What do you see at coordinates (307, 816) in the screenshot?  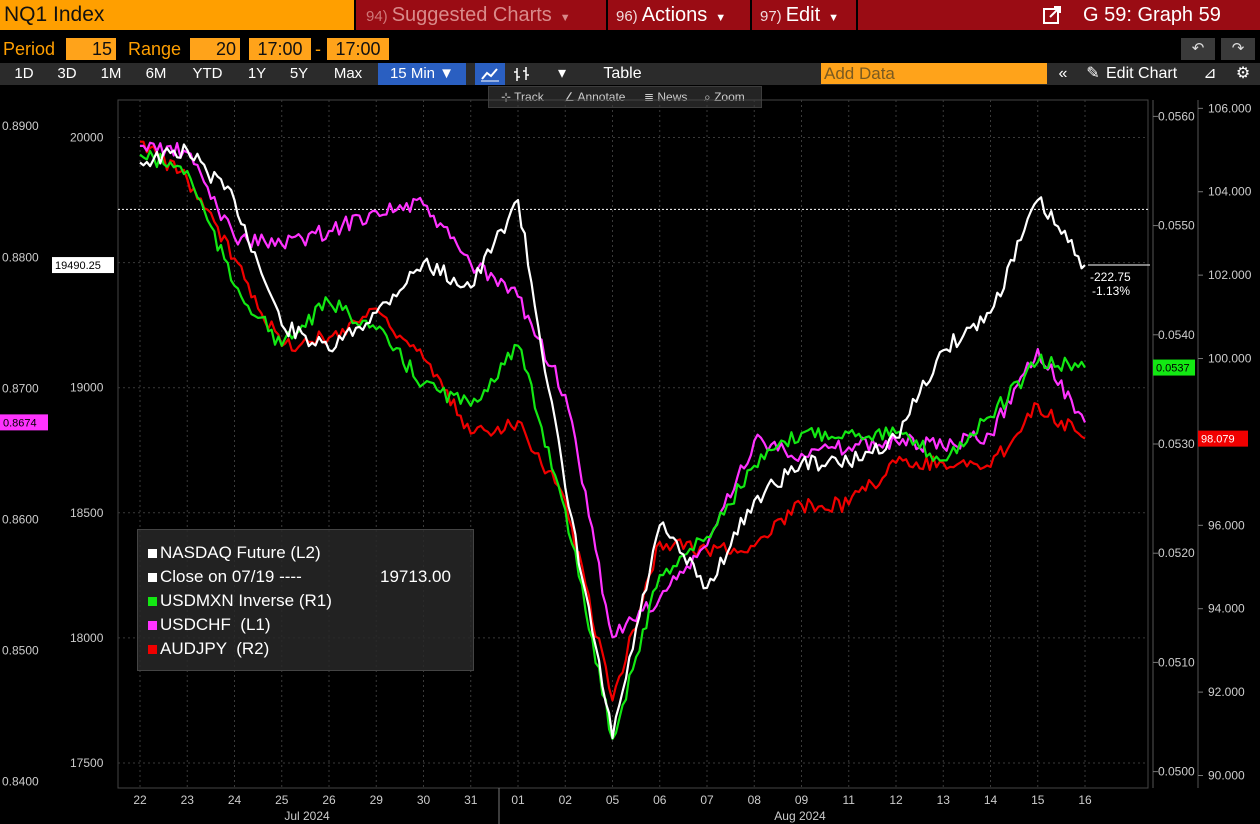 I see `month-label: Jul 2024` at bounding box center [307, 816].